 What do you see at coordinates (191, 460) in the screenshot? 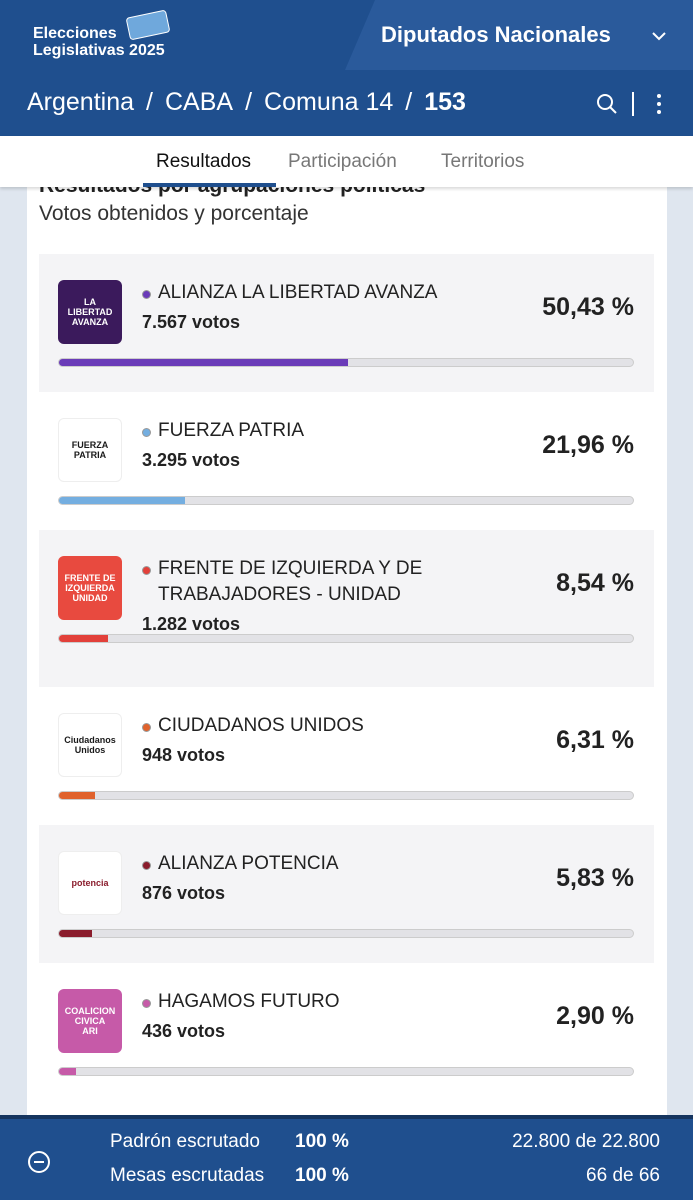
I see `party-votes: 3.295 votos` at bounding box center [191, 460].